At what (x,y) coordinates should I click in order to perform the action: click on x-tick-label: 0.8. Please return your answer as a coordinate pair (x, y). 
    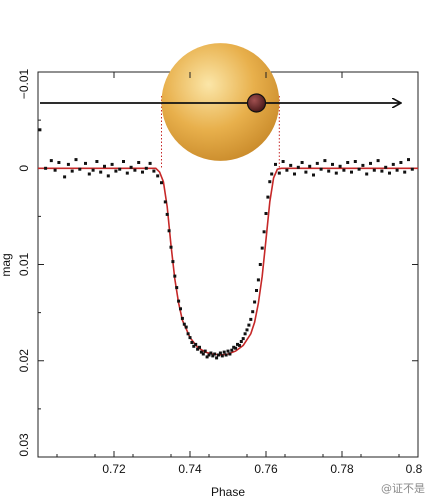
    Looking at the image, I should click on (414, 469).